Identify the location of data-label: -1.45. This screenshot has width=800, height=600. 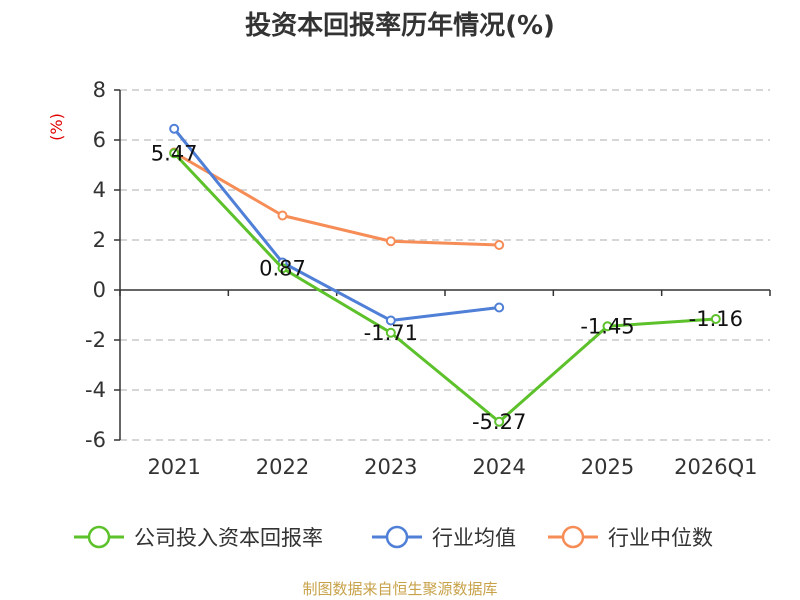
(607, 326).